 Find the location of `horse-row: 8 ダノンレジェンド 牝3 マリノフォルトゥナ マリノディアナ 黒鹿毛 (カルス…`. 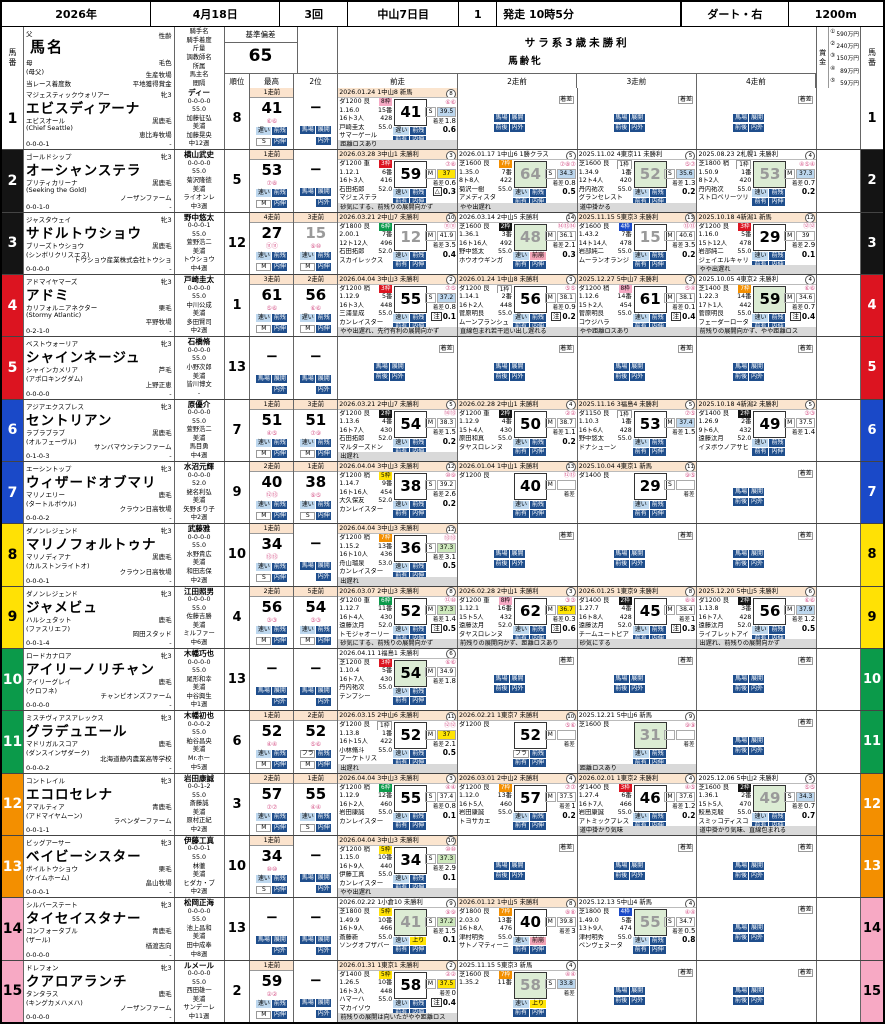

horse-row: 8 ダノンレジェンド 牝3 マリノフォルトゥナ マリノディアナ 黒鹿毛 (カルス… is located at coordinates (442, 555).